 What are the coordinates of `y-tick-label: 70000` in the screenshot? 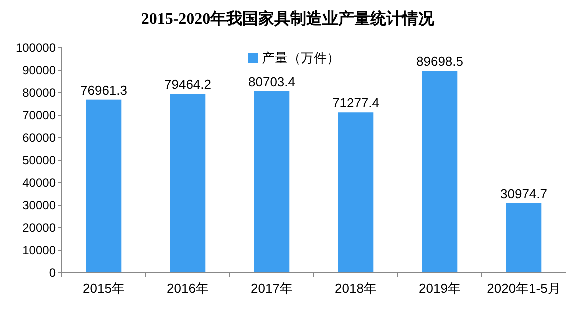 It's located at (39, 115).